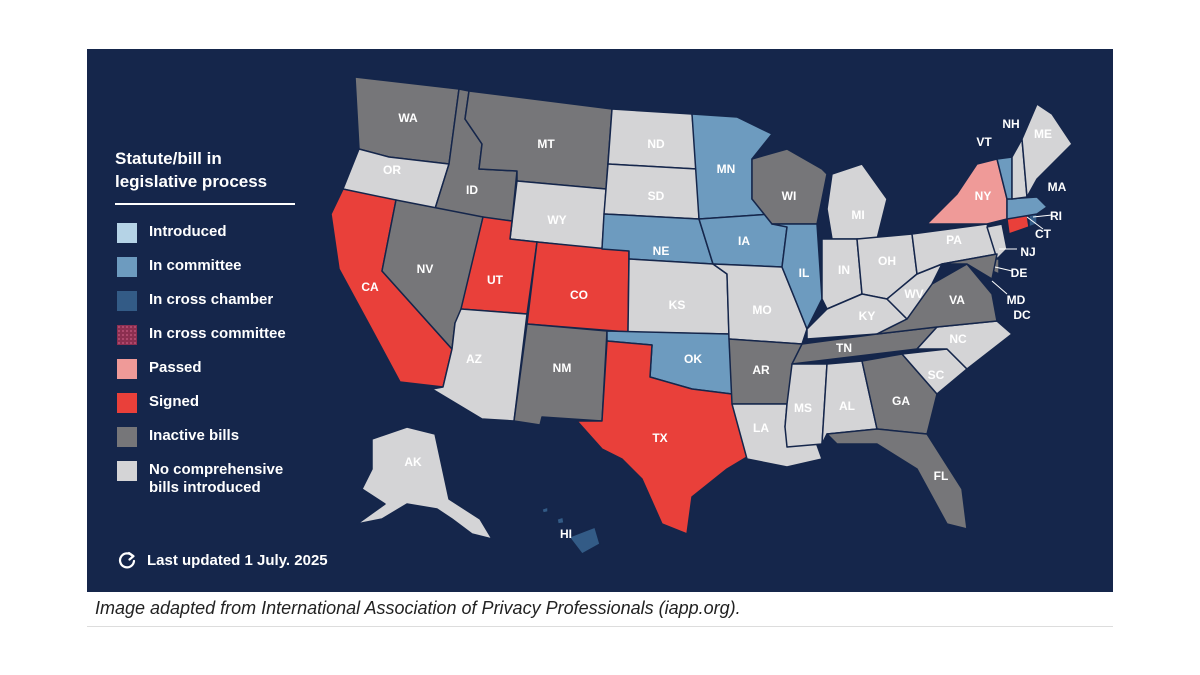 The width and height of the screenshot is (1200, 675). I want to click on state-label-ct: CT, so click(1043, 234).